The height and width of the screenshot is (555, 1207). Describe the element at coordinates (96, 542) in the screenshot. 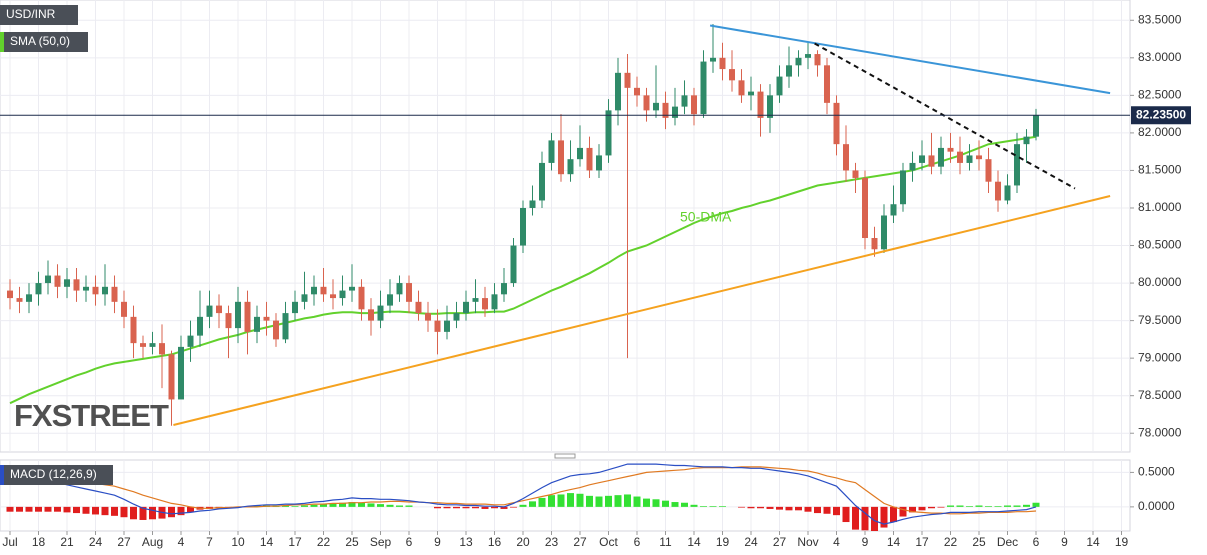

I see `x-tick-label: 24` at that location.